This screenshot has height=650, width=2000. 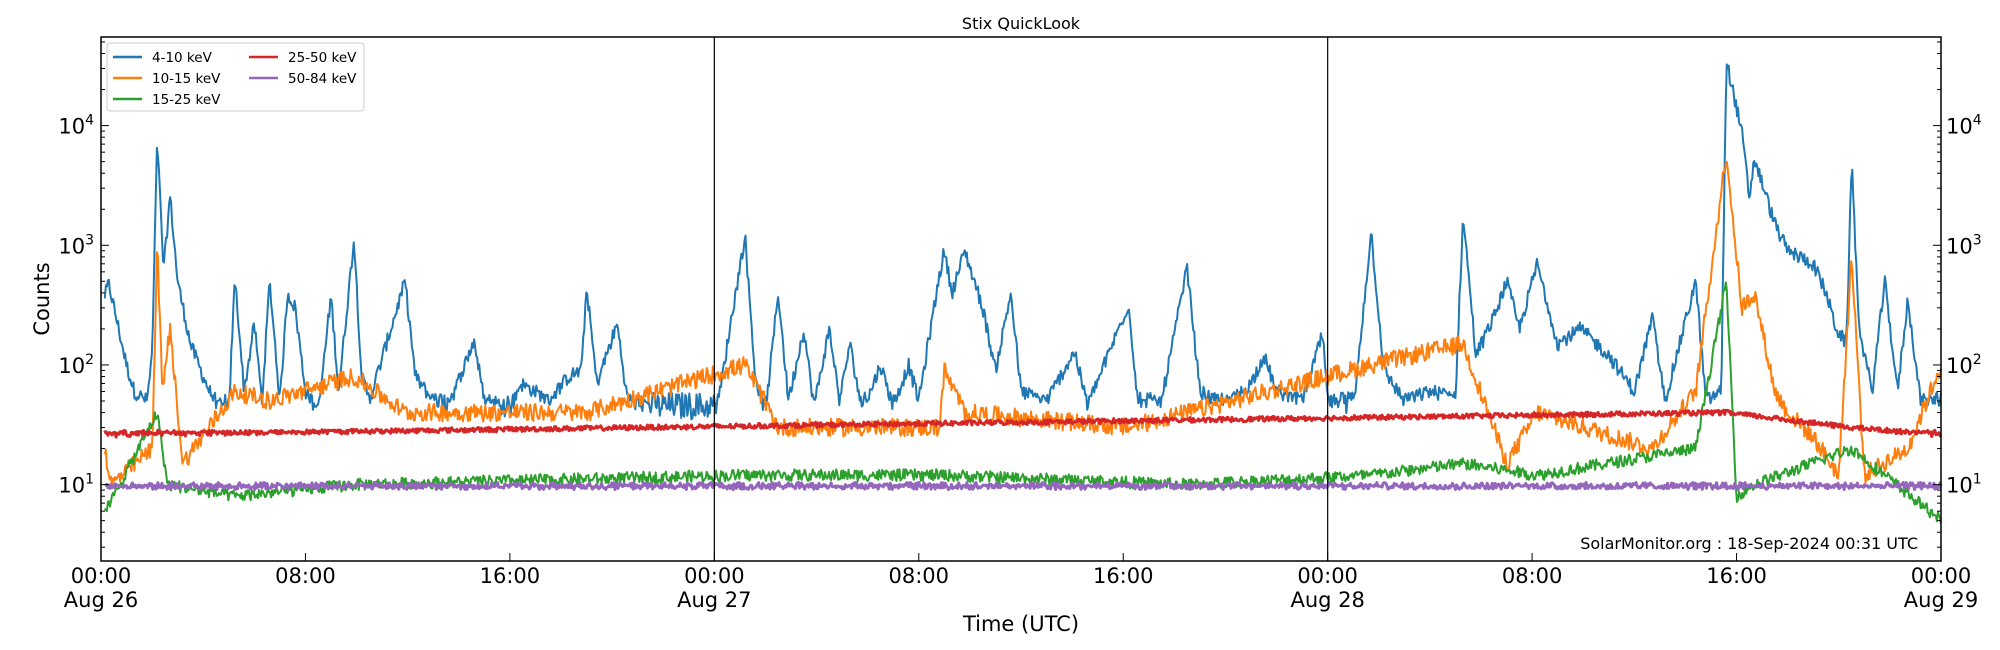 I want to click on y-tick-label-right: 10¹, so click(x=1964, y=485).